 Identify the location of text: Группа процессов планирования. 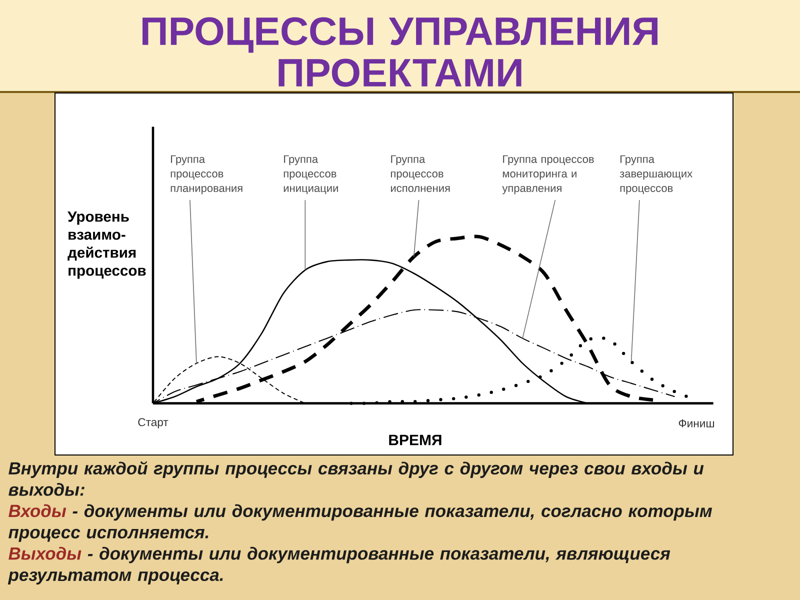
(206, 174).